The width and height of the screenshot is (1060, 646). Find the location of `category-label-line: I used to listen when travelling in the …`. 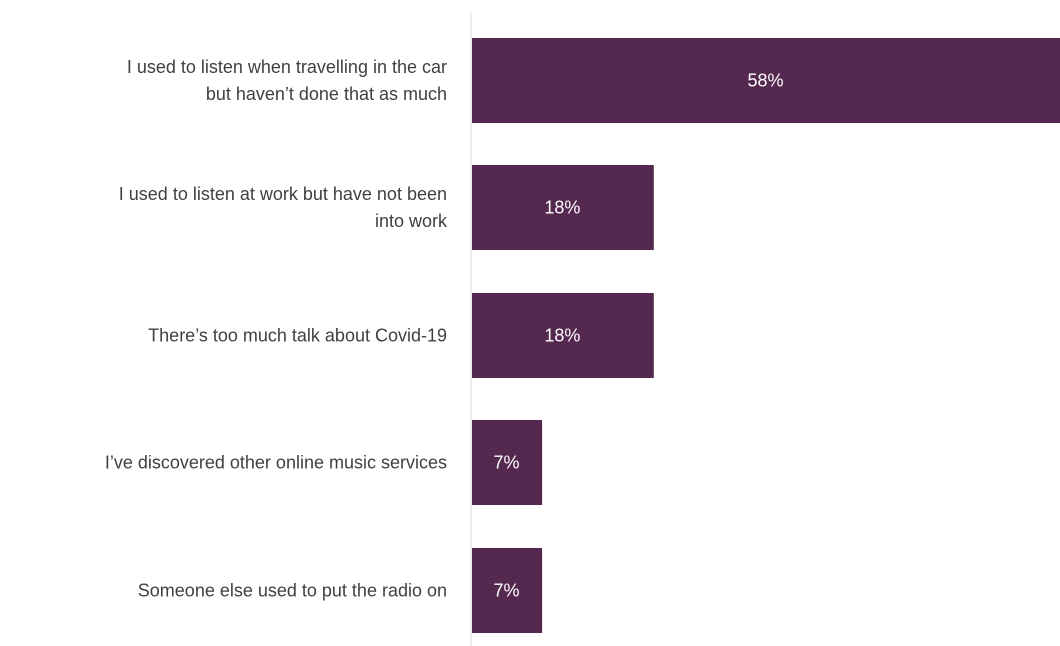

category-label-line: I used to listen when travelling in the … is located at coordinates (287, 67).